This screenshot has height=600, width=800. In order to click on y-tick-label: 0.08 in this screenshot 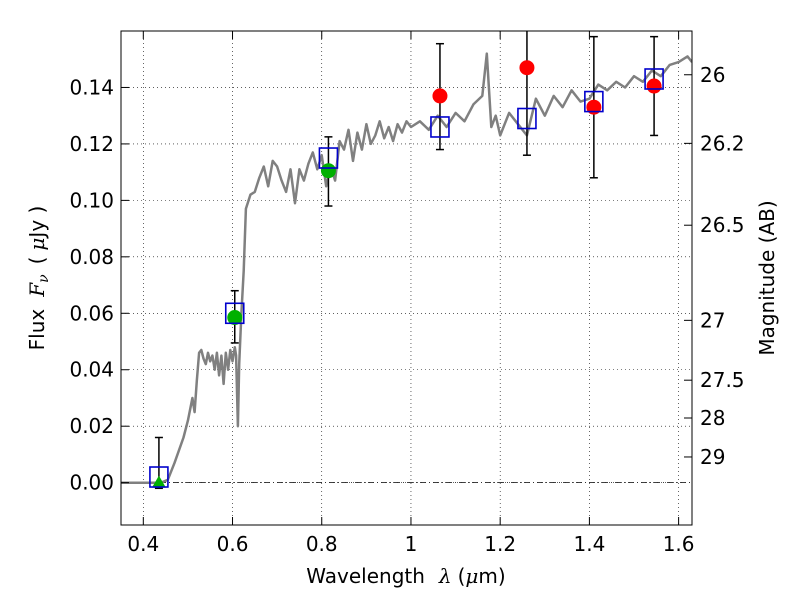, I will do `click(91, 257)`.